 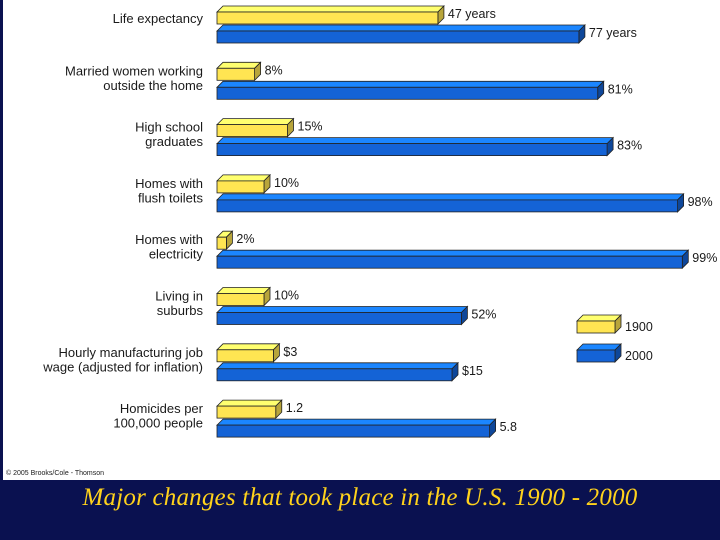 What do you see at coordinates (153, 85) in the screenshot?
I see `category-label: outside the home` at bounding box center [153, 85].